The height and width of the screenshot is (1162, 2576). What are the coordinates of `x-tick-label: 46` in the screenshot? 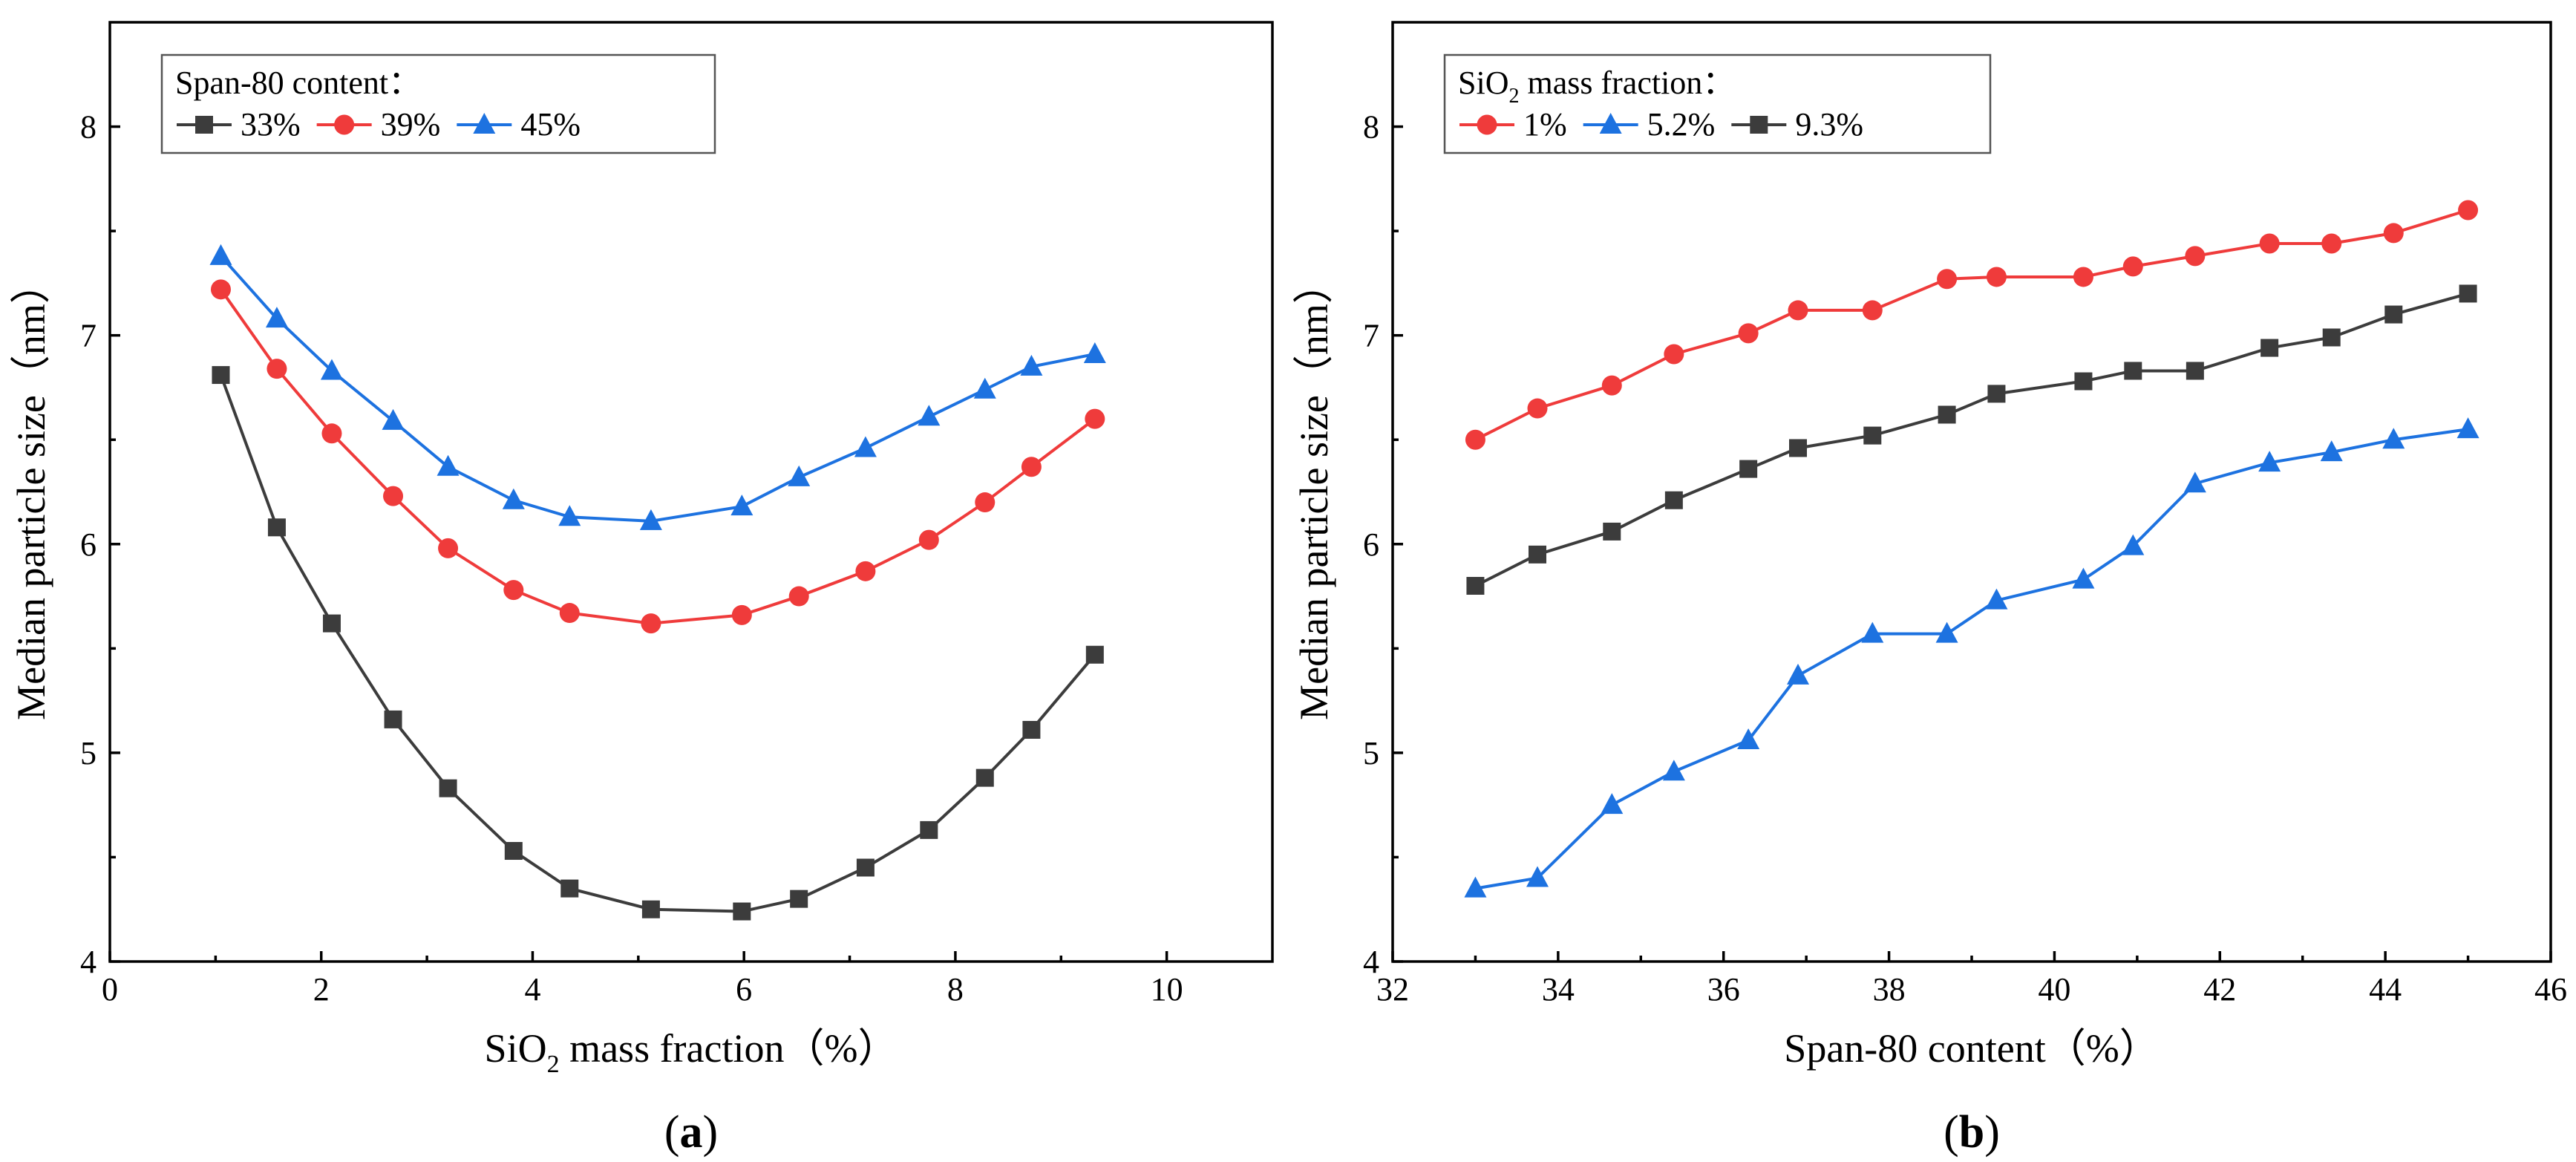 It's located at (2550, 989).